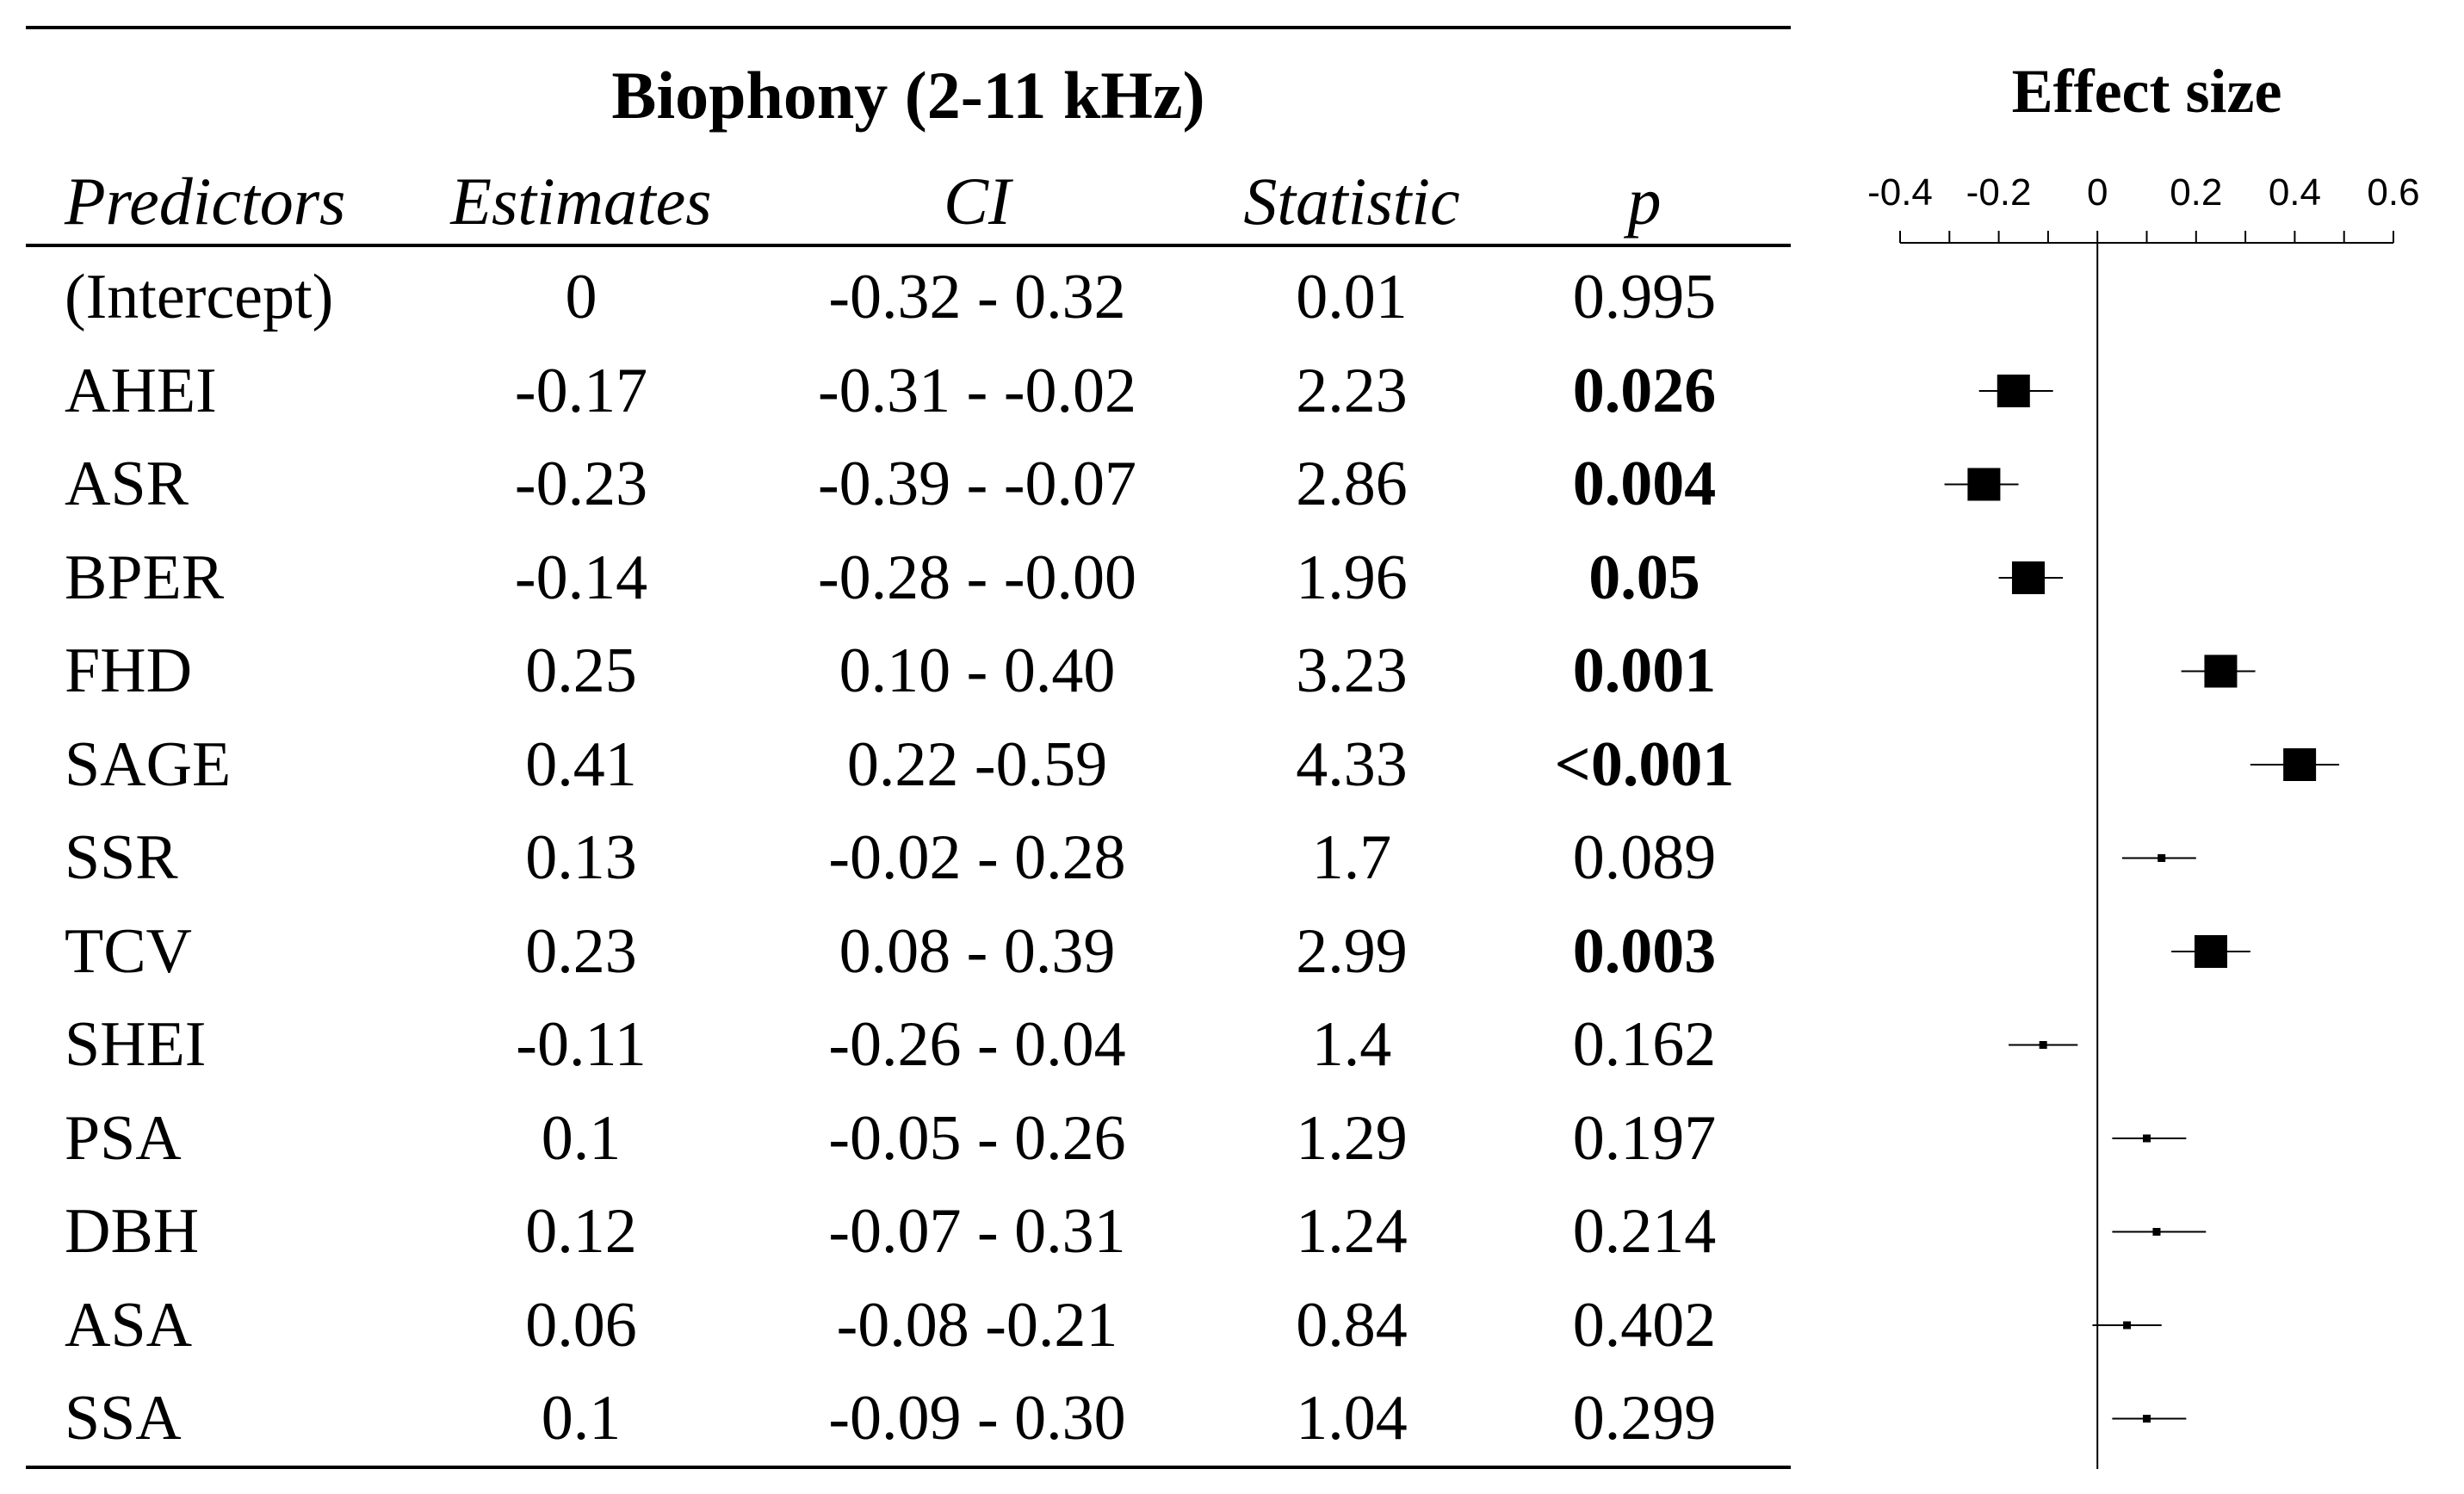 This screenshot has width=2464, height=1494. Describe the element at coordinates (908, 27) in the screenshot. I see `top-rule` at that location.